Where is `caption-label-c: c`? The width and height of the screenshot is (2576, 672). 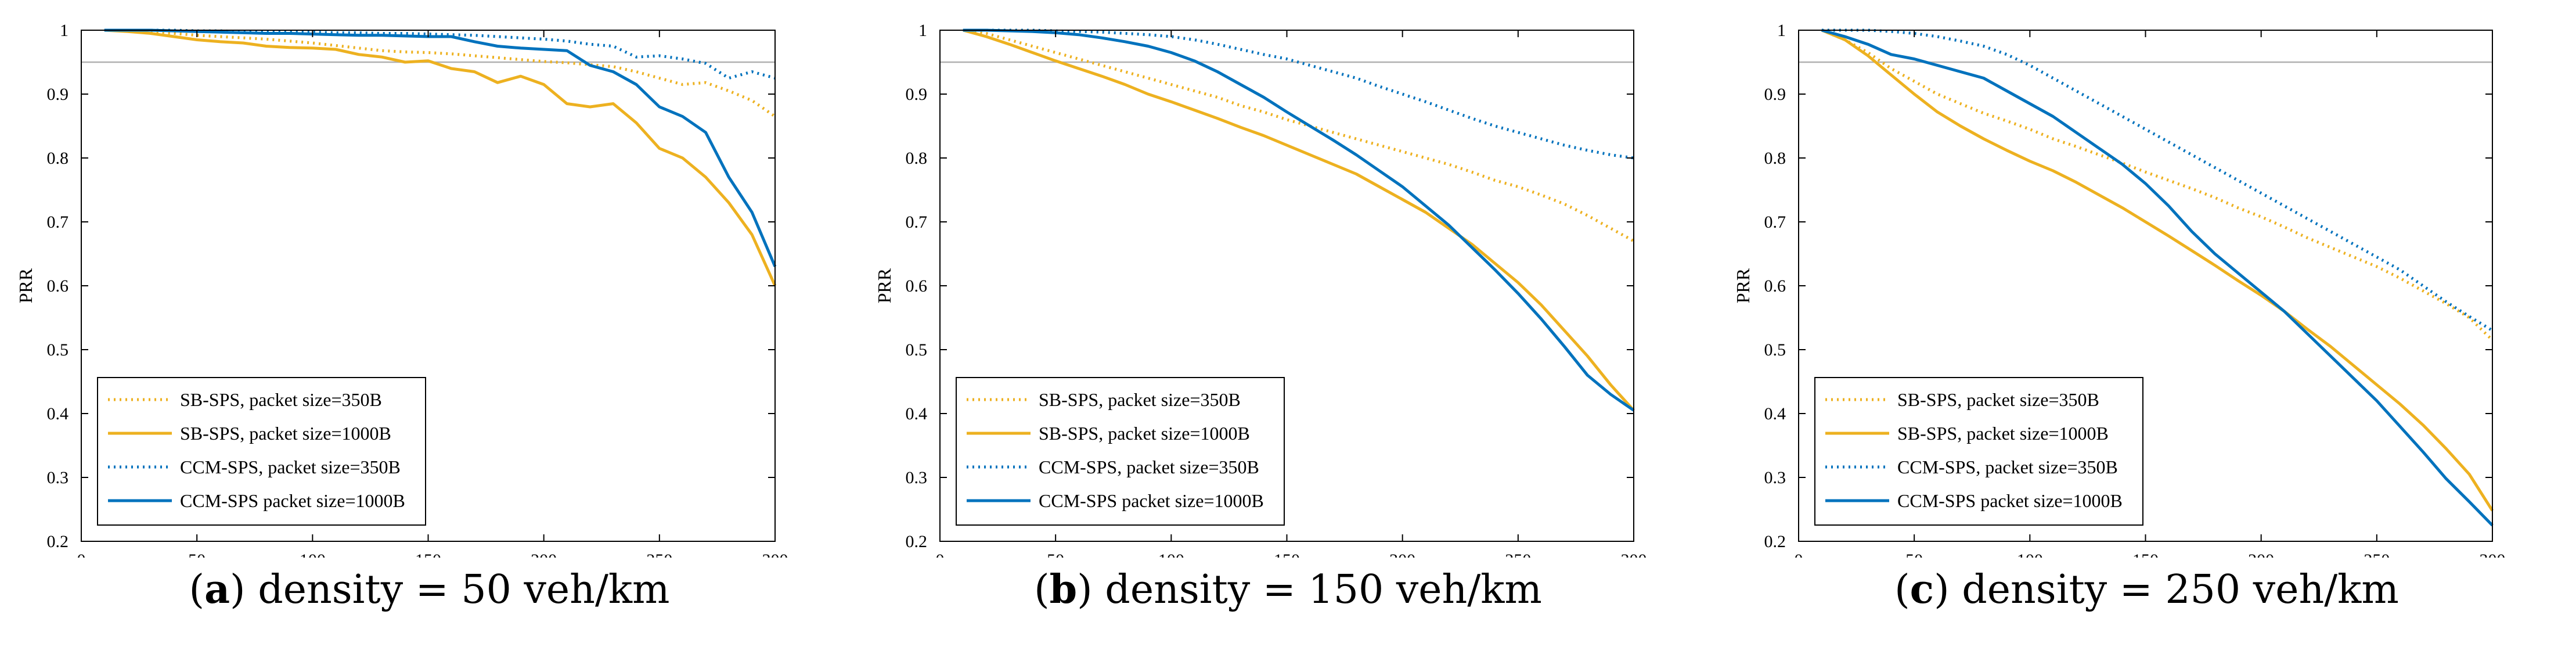
caption-label-c: c is located at coordinates (1922, 590).